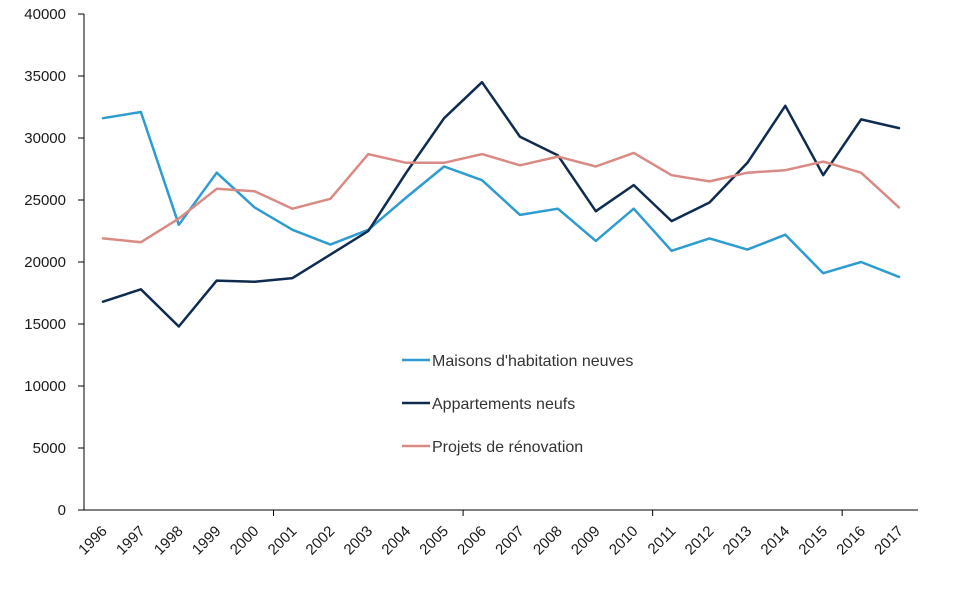  I want to click on x-tick-label: 1998, so click(169, 541).